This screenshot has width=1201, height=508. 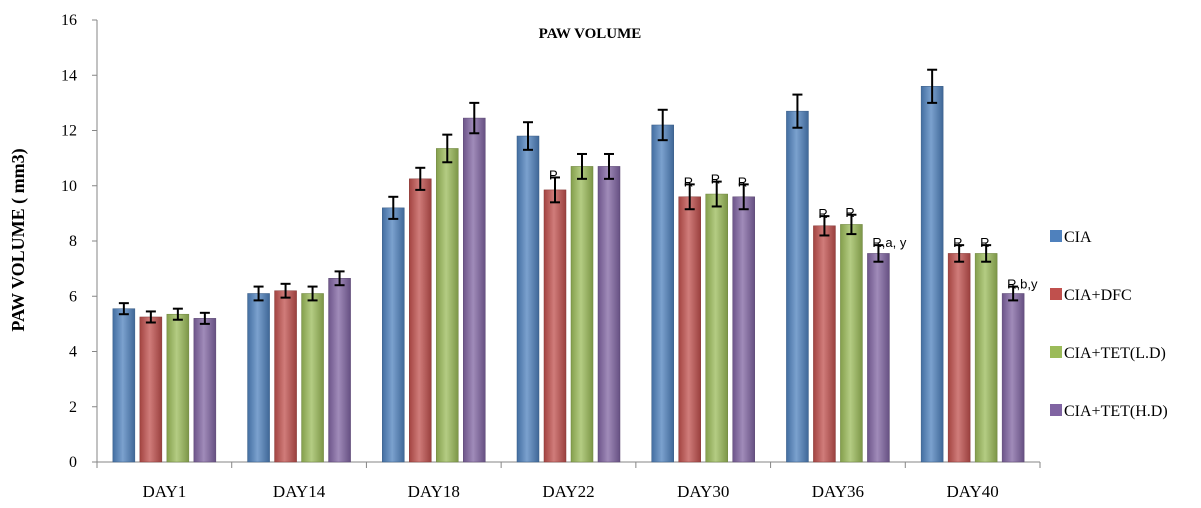 I want to click on bar-cia-tet-l-d--day14, so click(x=312, y=378).